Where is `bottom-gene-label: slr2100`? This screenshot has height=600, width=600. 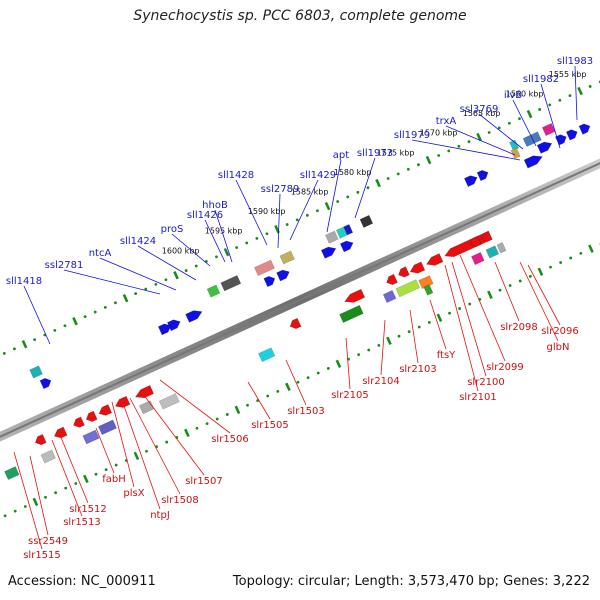 bottom-gene-label: slr2100 is located at coordinates (486, 382).